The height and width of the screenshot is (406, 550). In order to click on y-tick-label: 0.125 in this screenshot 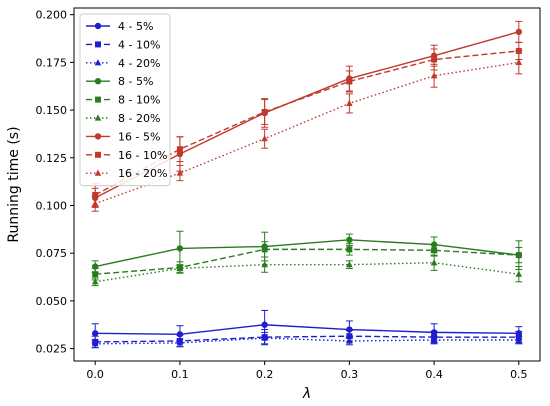, I will do `click(52, 158)`.